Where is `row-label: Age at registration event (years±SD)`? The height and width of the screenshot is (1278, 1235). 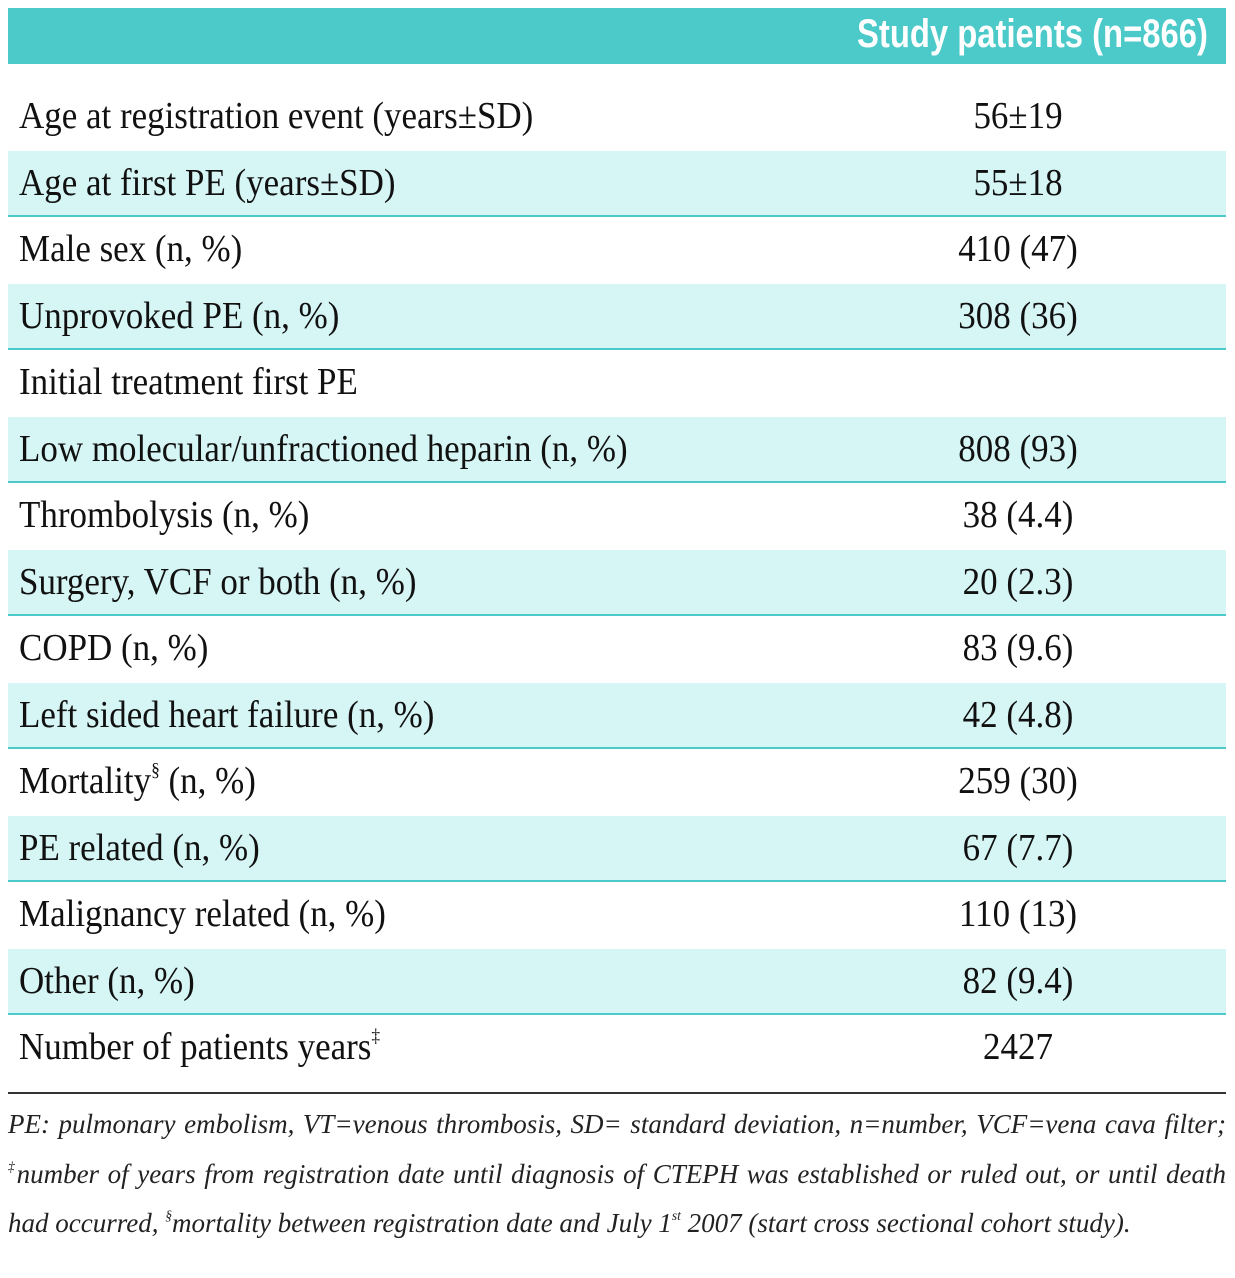 row-label: Age at registration event (years±SD) is located at coordinates (276, 116).